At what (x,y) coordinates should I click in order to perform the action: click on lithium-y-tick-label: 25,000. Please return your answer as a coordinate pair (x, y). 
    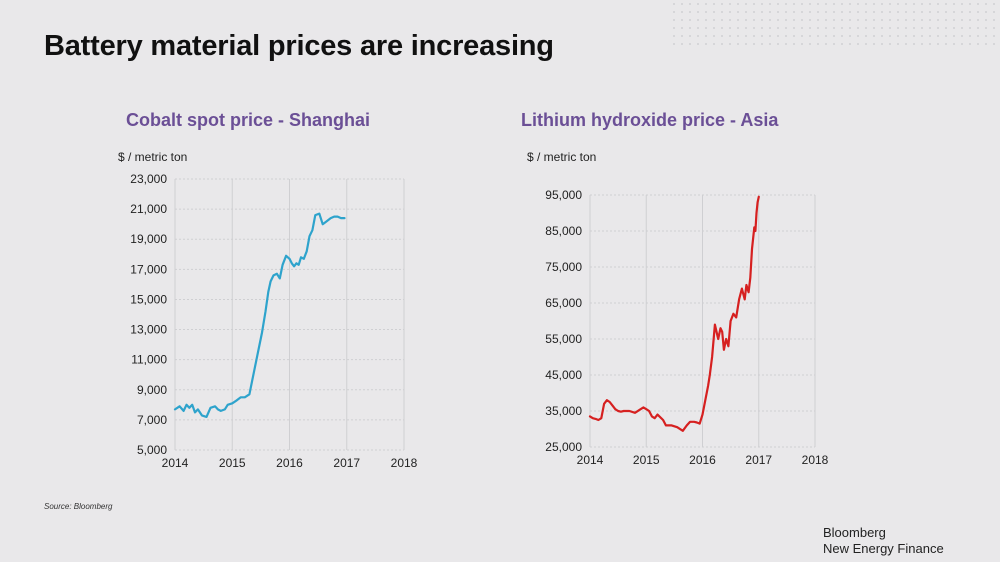
    Looking at the image, I should click on (563, 447).